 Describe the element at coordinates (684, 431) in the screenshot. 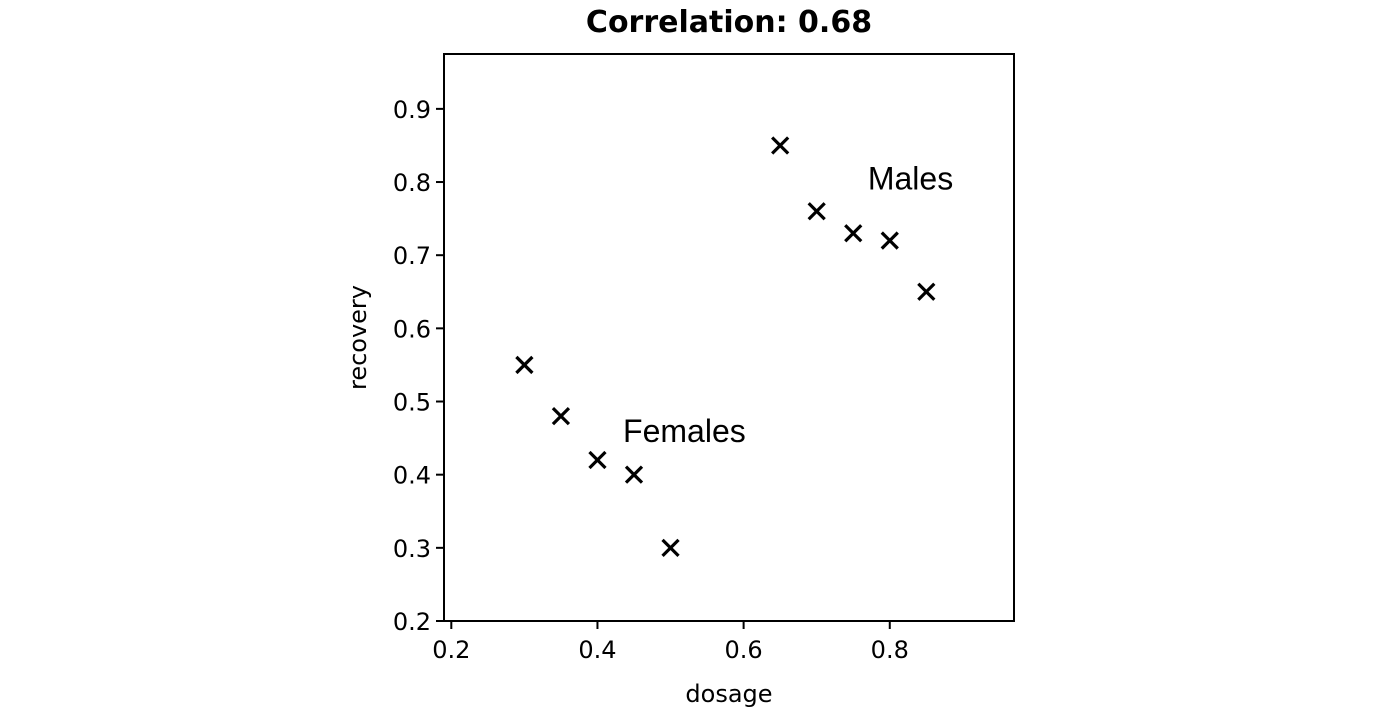

I see `annotation-label: Females` at that location.